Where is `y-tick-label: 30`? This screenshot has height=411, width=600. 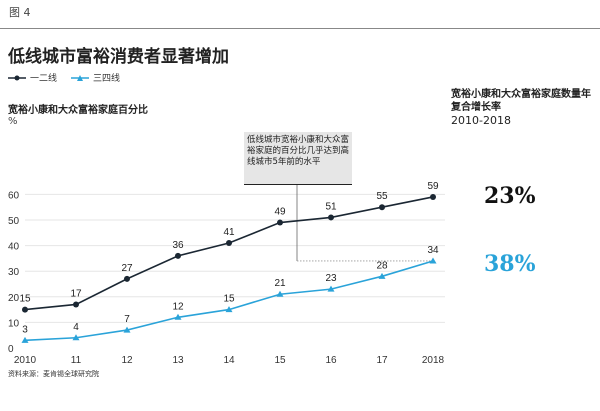
y-tick-label: 30 is located at coordinates (14, 272).